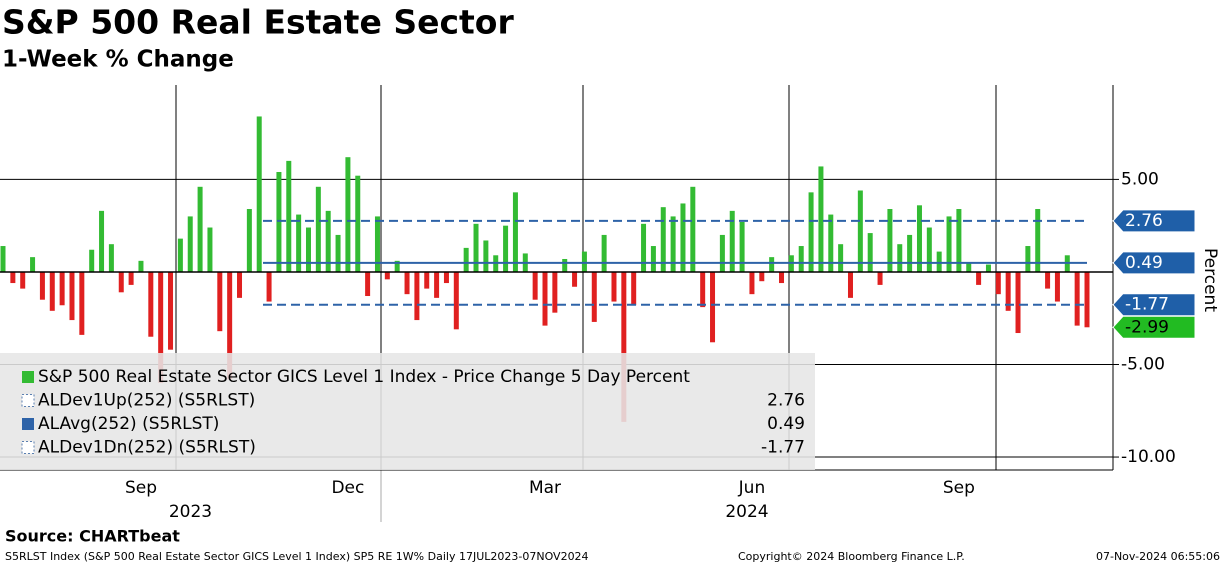  Describe the element at coordinates (1140, 179) in the screenshot. I see `y-tick-label: 5.00` at that location.